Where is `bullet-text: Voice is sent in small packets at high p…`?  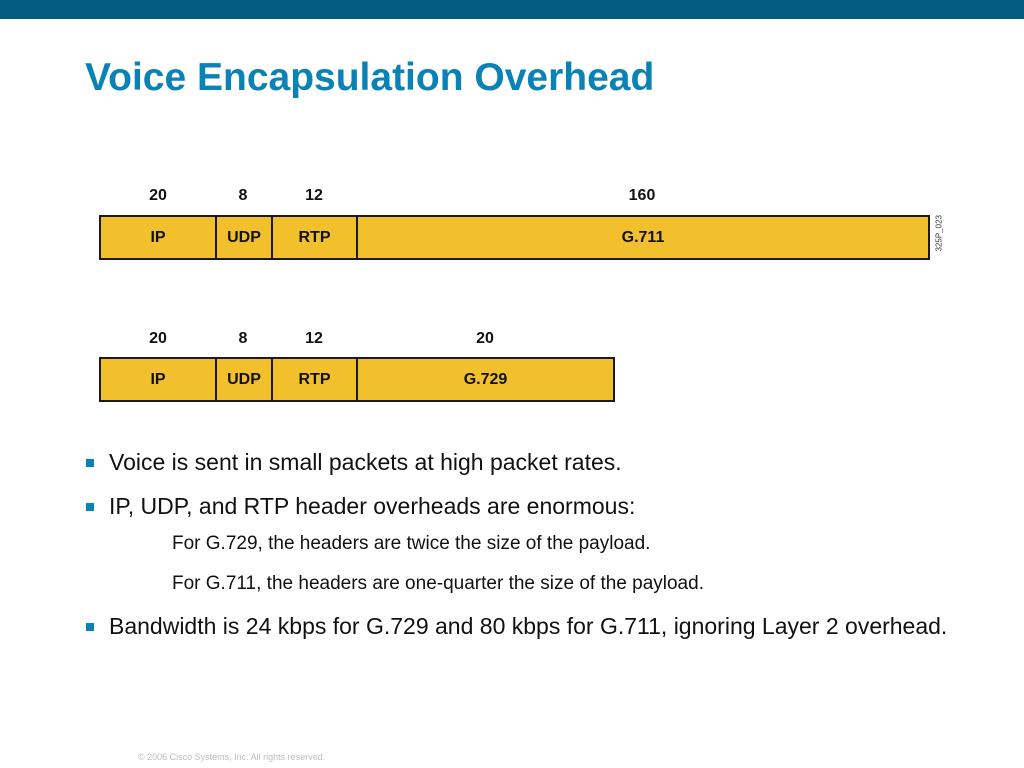
bullet-text: Voice is sent in small packets at high p… is located at coordinates (365, 462).